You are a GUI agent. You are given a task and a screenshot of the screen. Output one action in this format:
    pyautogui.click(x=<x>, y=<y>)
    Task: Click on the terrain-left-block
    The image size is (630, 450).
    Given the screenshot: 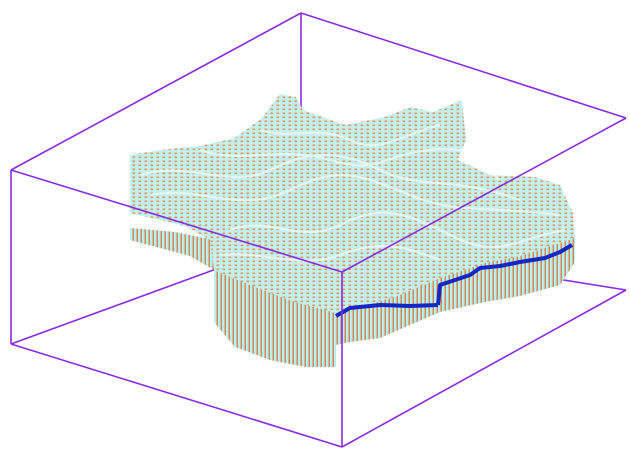 What is the action you would take?
    pyautogui.click(x=172, y=212)
    